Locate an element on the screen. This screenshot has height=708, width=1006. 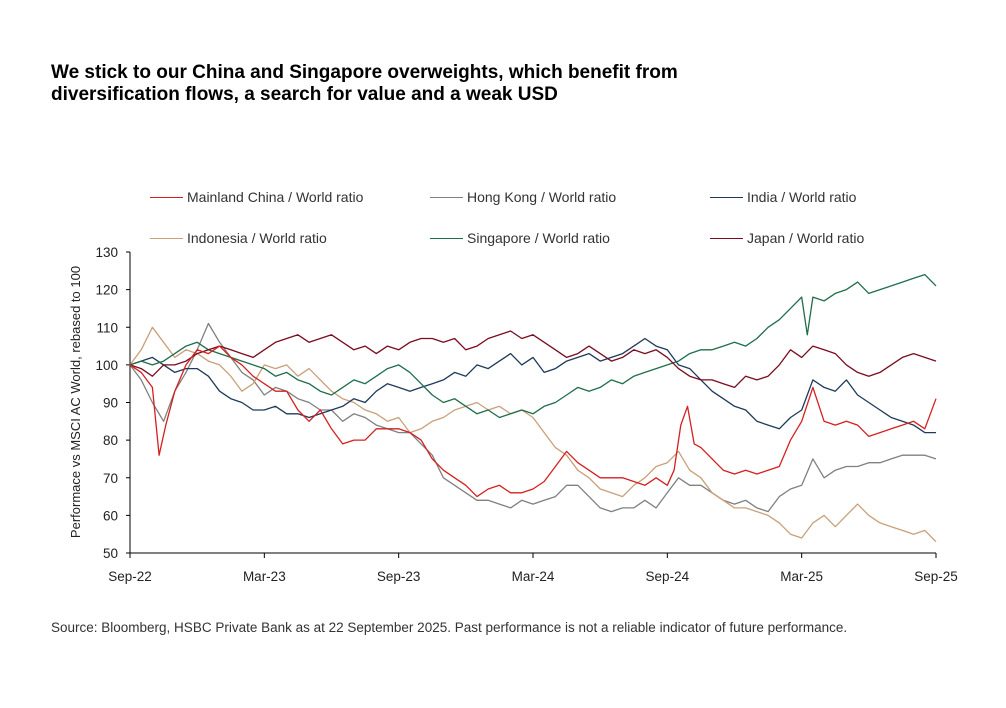
legend-item-singapore: Singapore / World ratio is located at coordinates (520, 238).